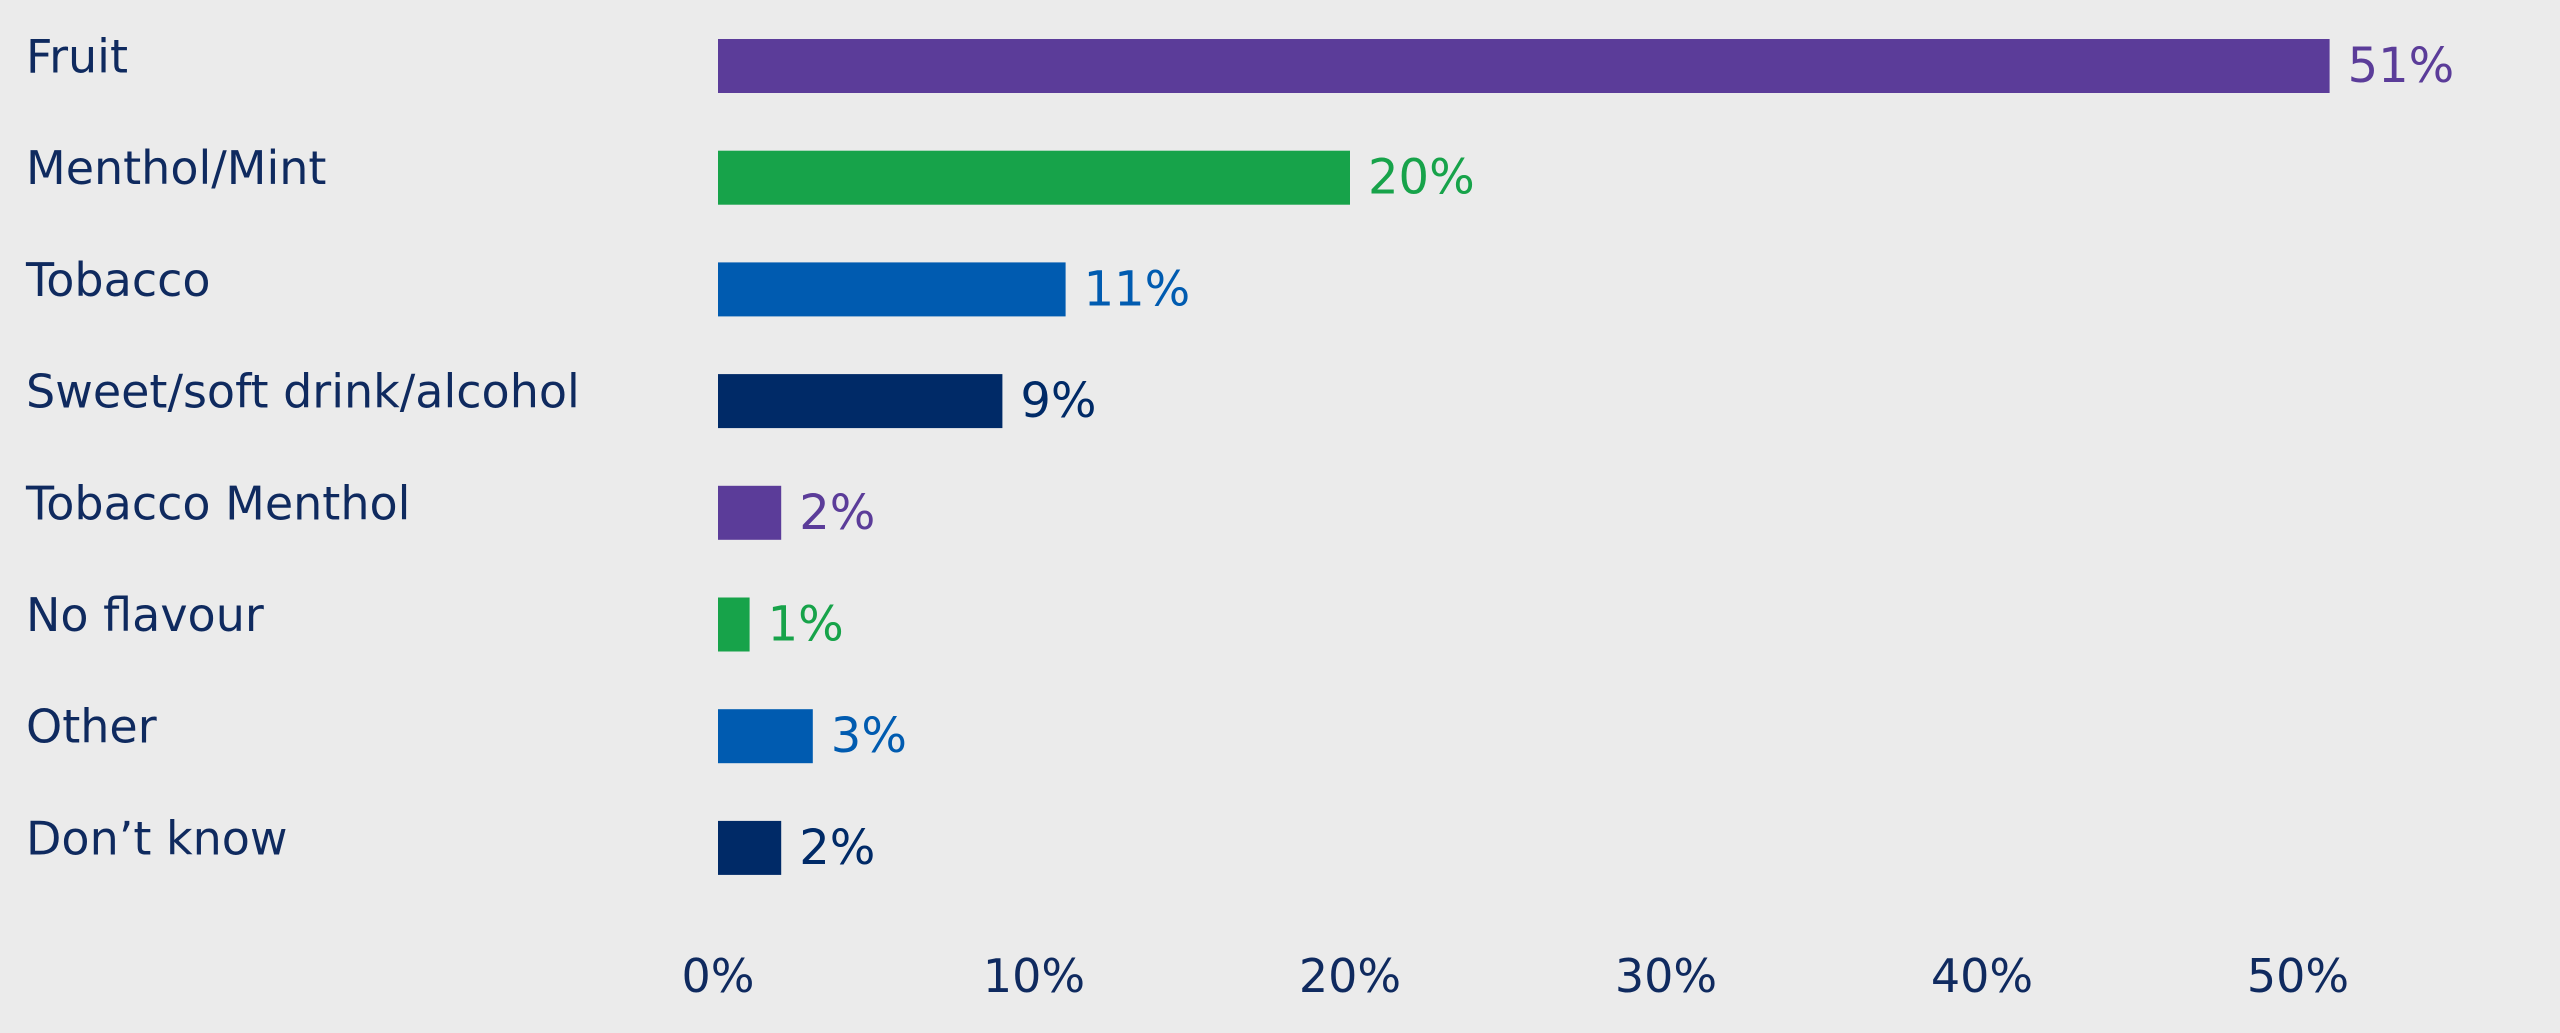 This screenshot has height=1033, width=2560. Describe the element at coordinates (1421, 178) in the screenshot. I see `value-label-menthol-mint: 20%` at that location.